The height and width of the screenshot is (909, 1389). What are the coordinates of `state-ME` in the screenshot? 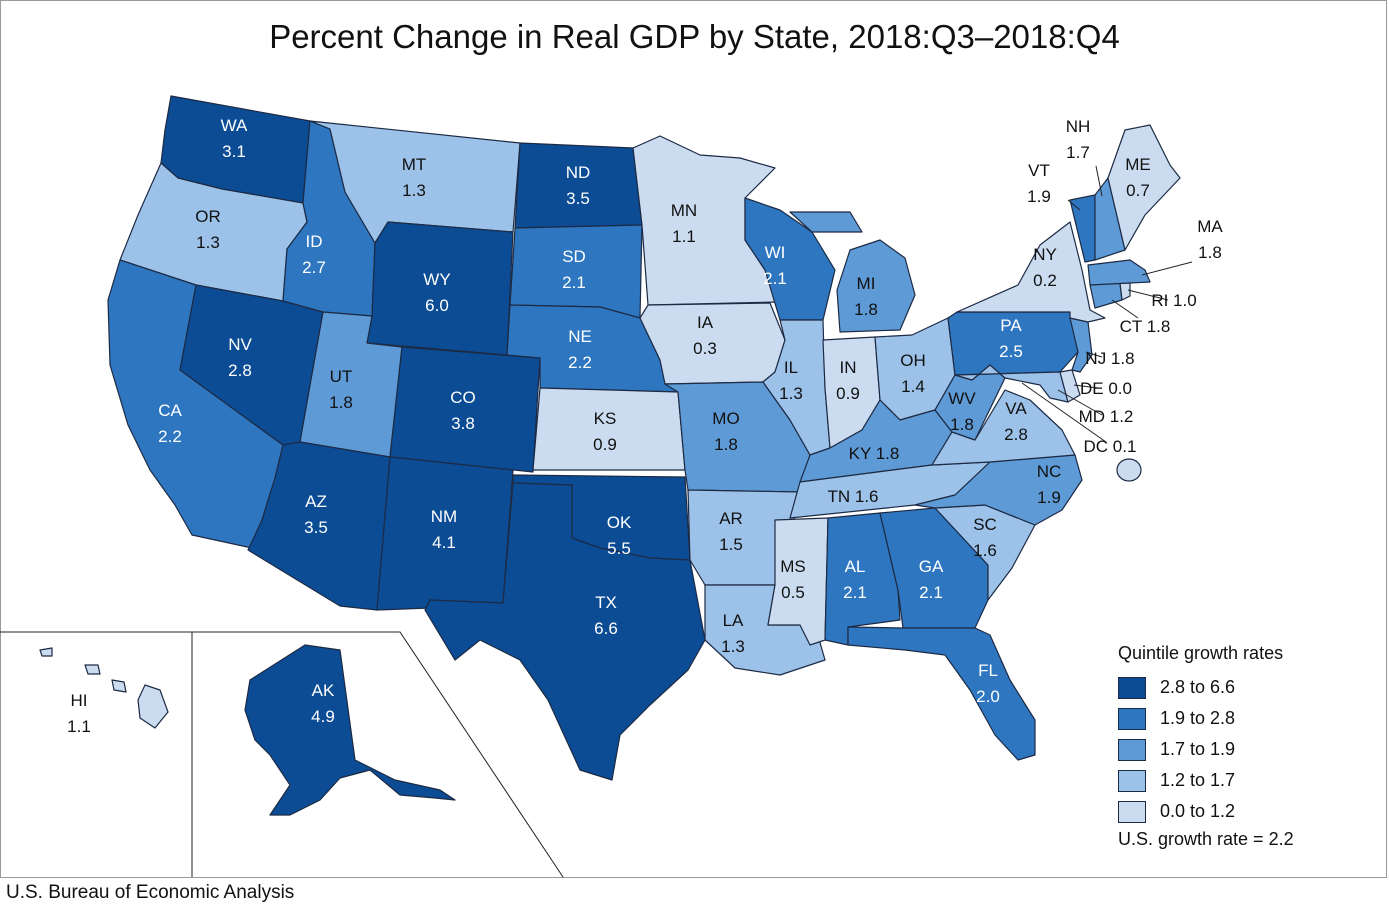 It's located at (1144, 187).